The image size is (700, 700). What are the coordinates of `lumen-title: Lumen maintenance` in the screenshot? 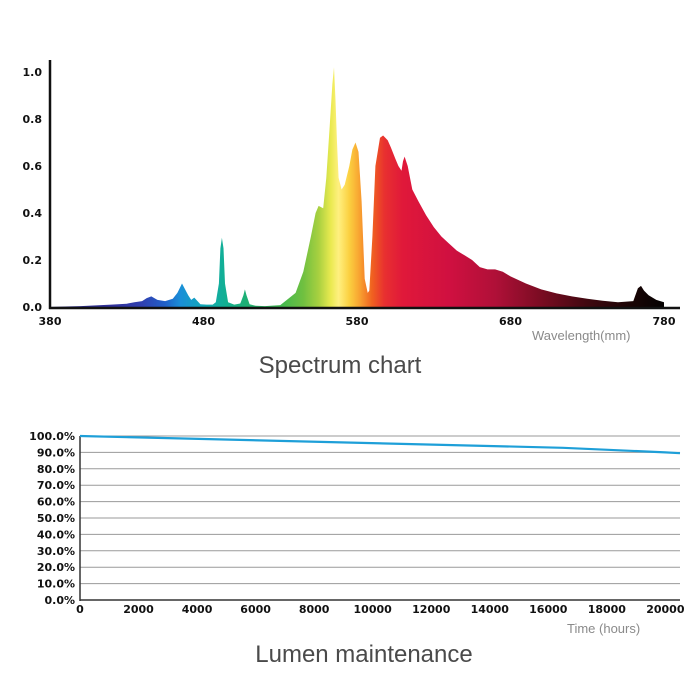 It's located at (363, 654).